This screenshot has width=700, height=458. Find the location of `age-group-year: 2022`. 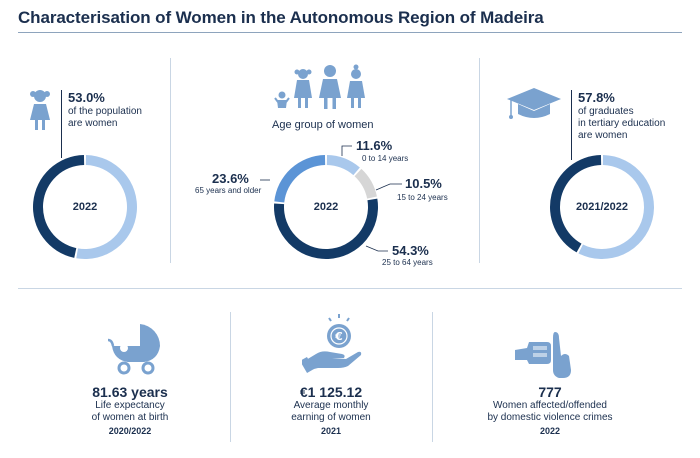

age-group-year: 2022 is located at coordinates (326, 207).